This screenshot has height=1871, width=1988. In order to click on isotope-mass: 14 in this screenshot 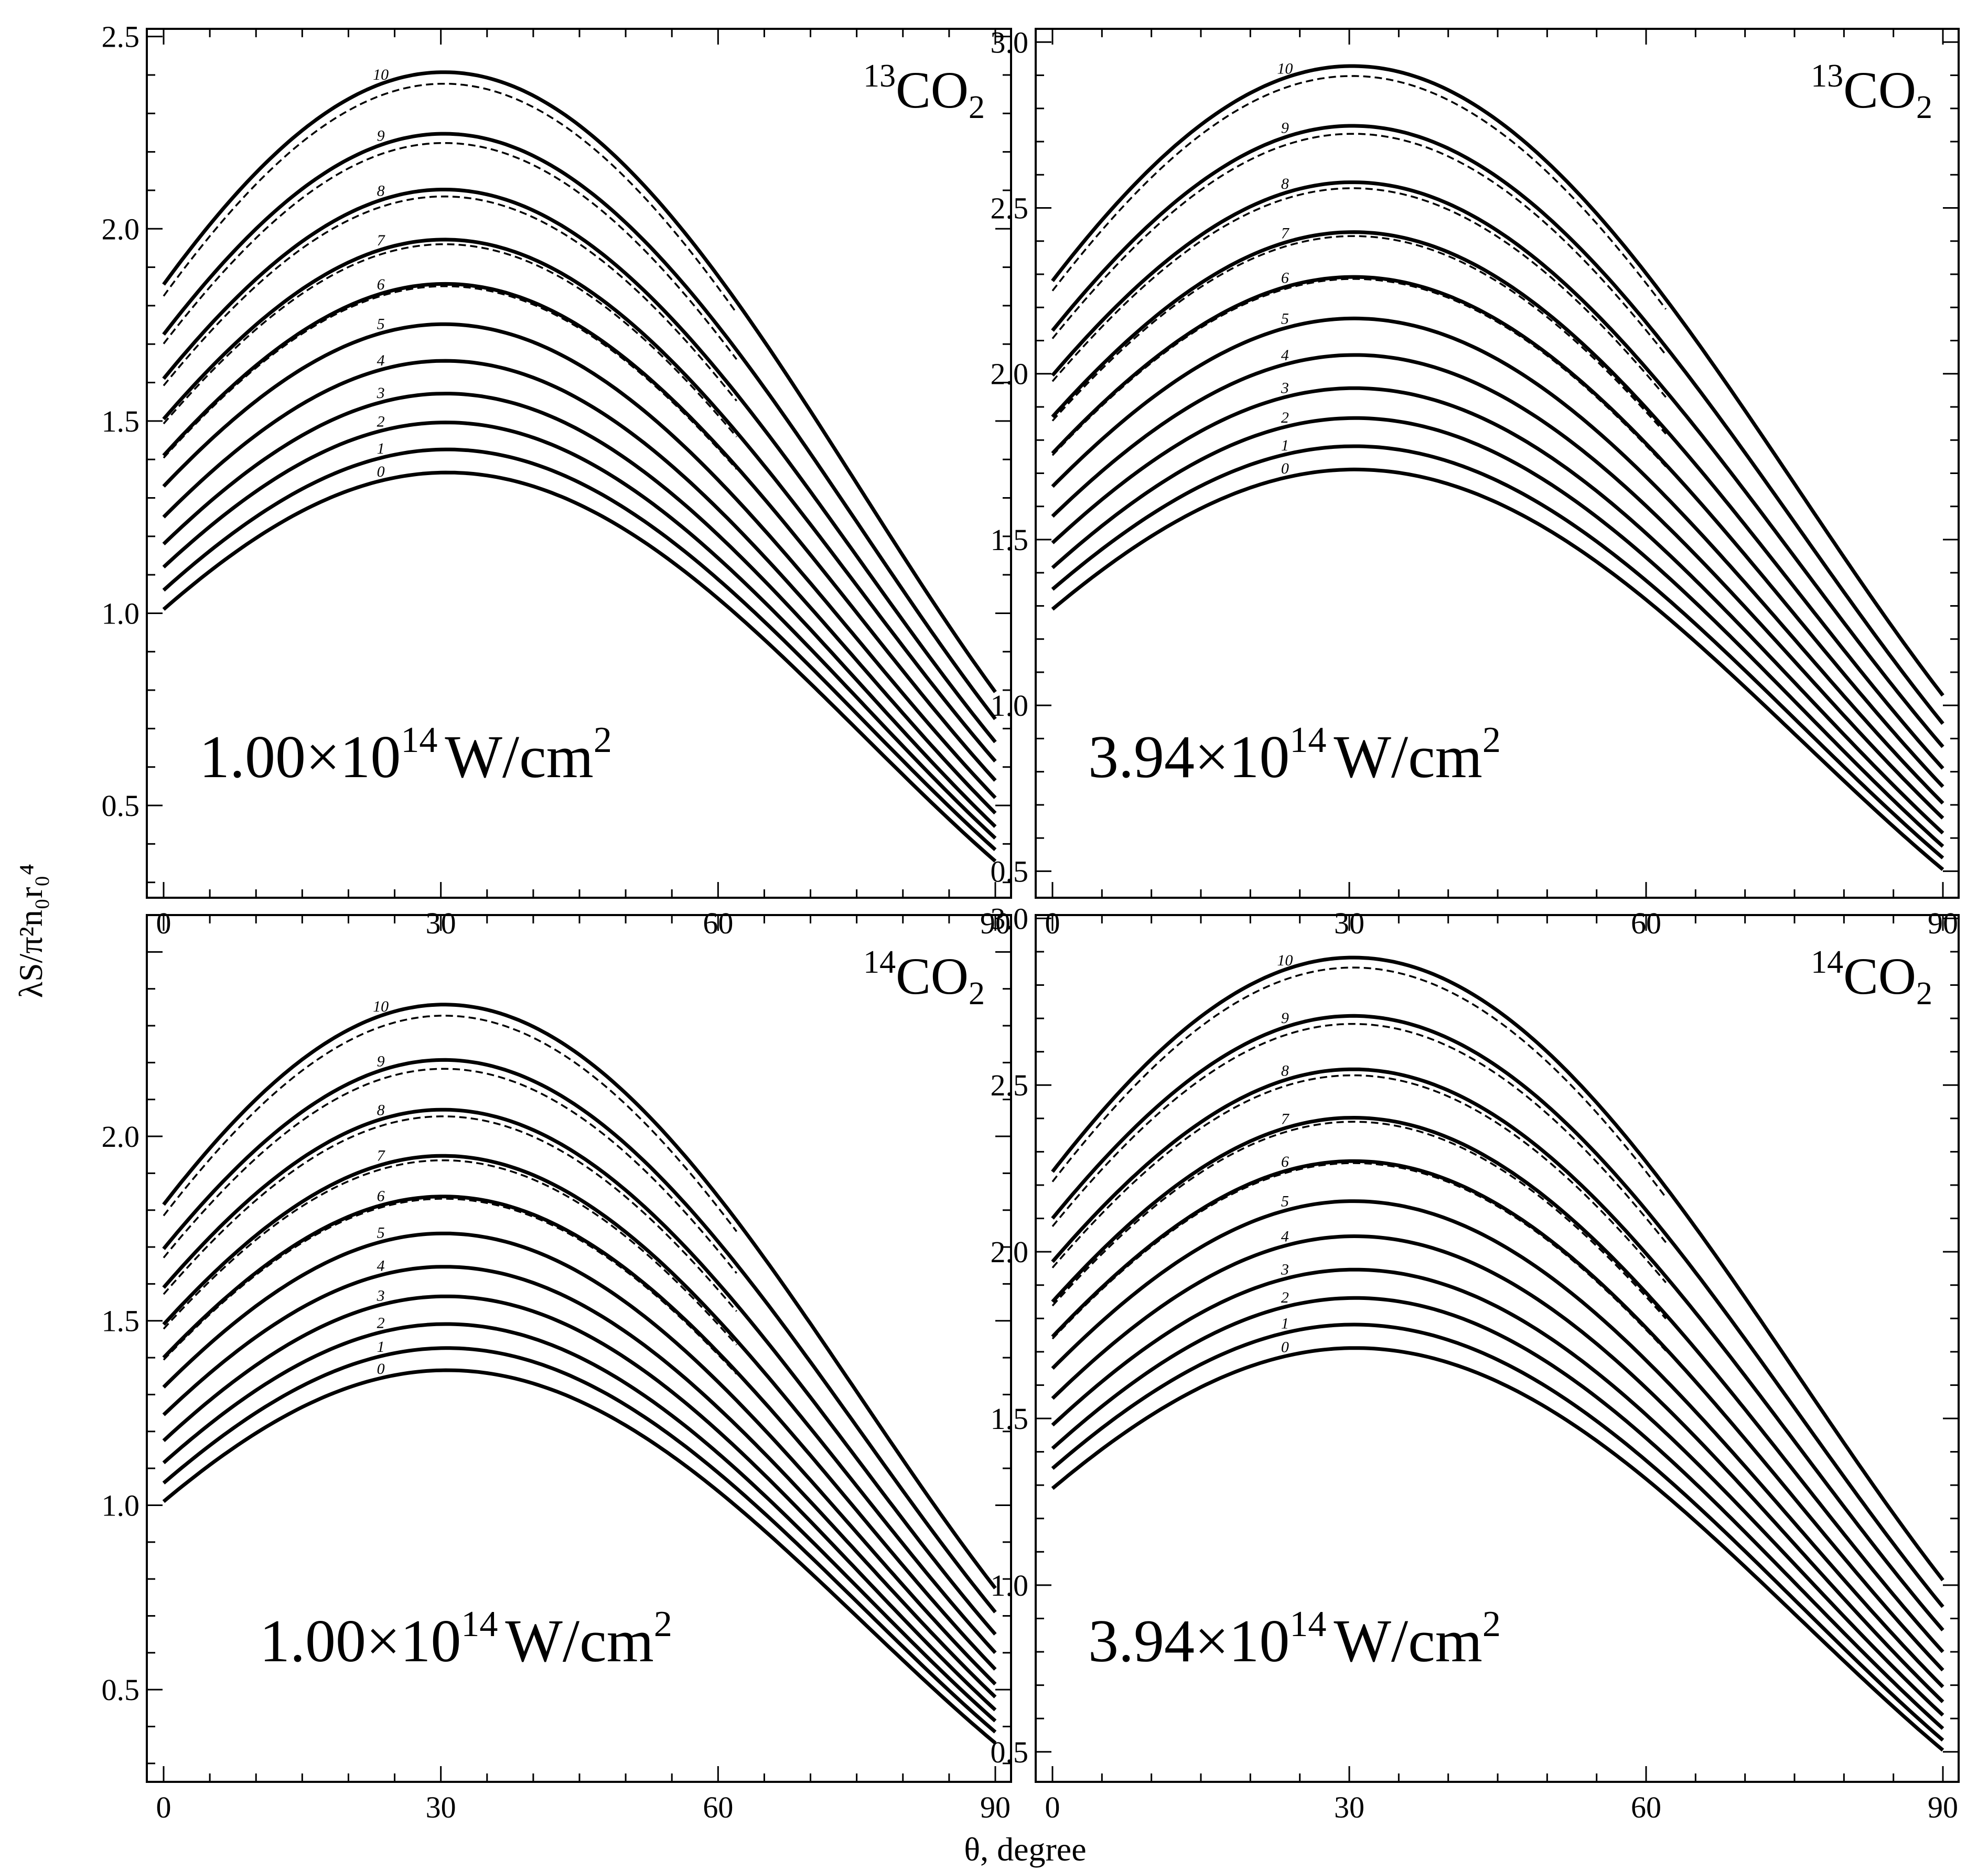, I will do `click(879, 962)`.